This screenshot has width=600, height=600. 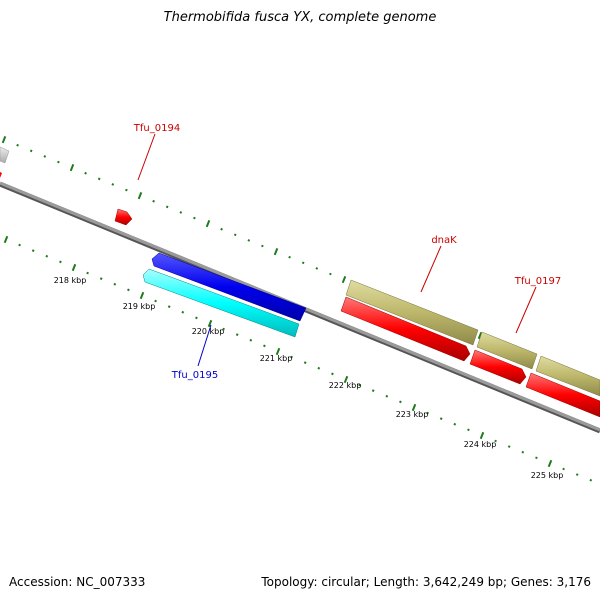 I want to click on scale-label: 223 kbp, so click(x=412, y=414).